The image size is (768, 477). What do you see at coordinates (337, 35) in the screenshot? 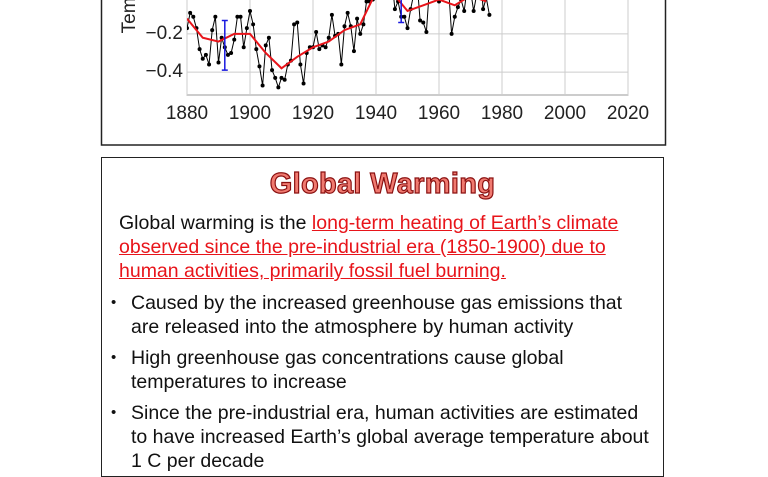
I see `series-line` at bounding box center [337, 35].